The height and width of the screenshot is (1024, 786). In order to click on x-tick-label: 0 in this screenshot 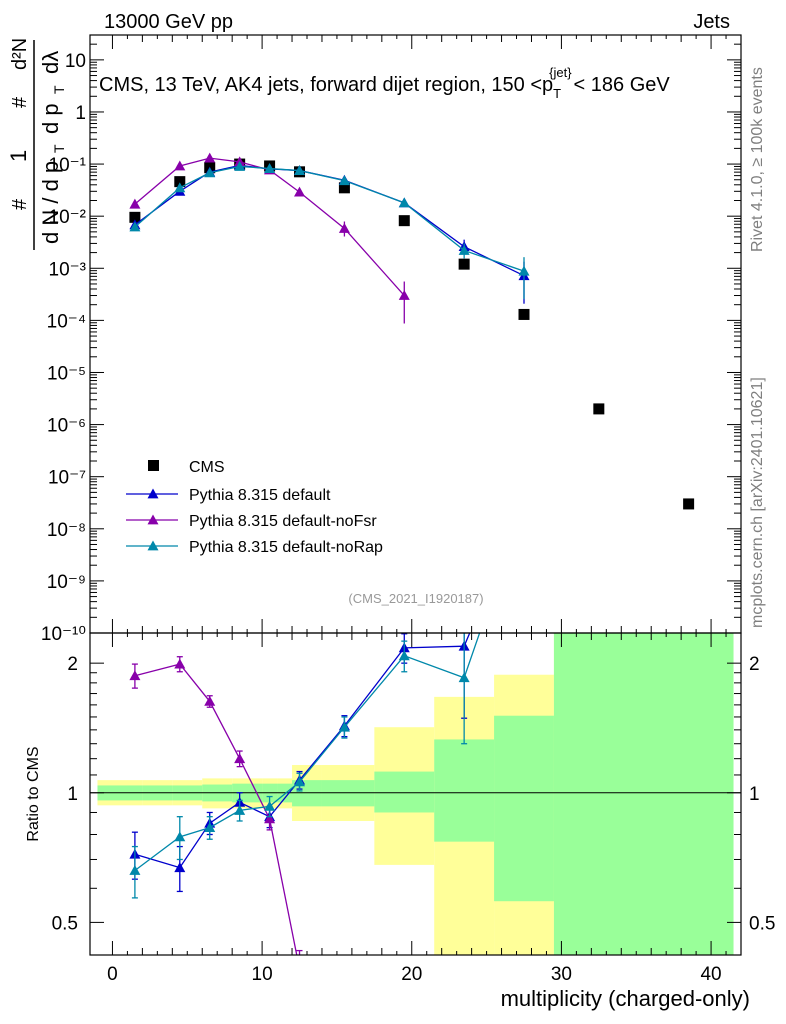, I will do `click(112, 974)`.